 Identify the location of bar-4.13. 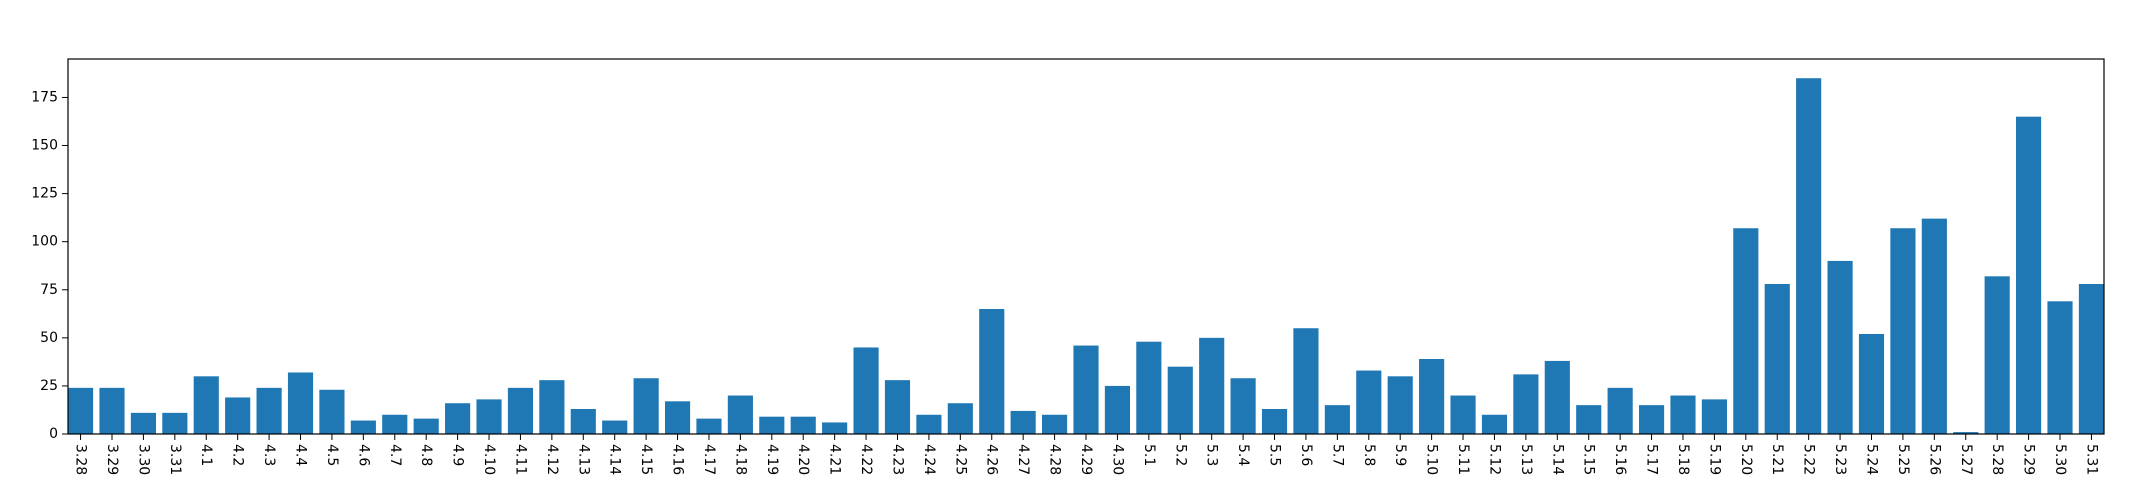
(583, 421).